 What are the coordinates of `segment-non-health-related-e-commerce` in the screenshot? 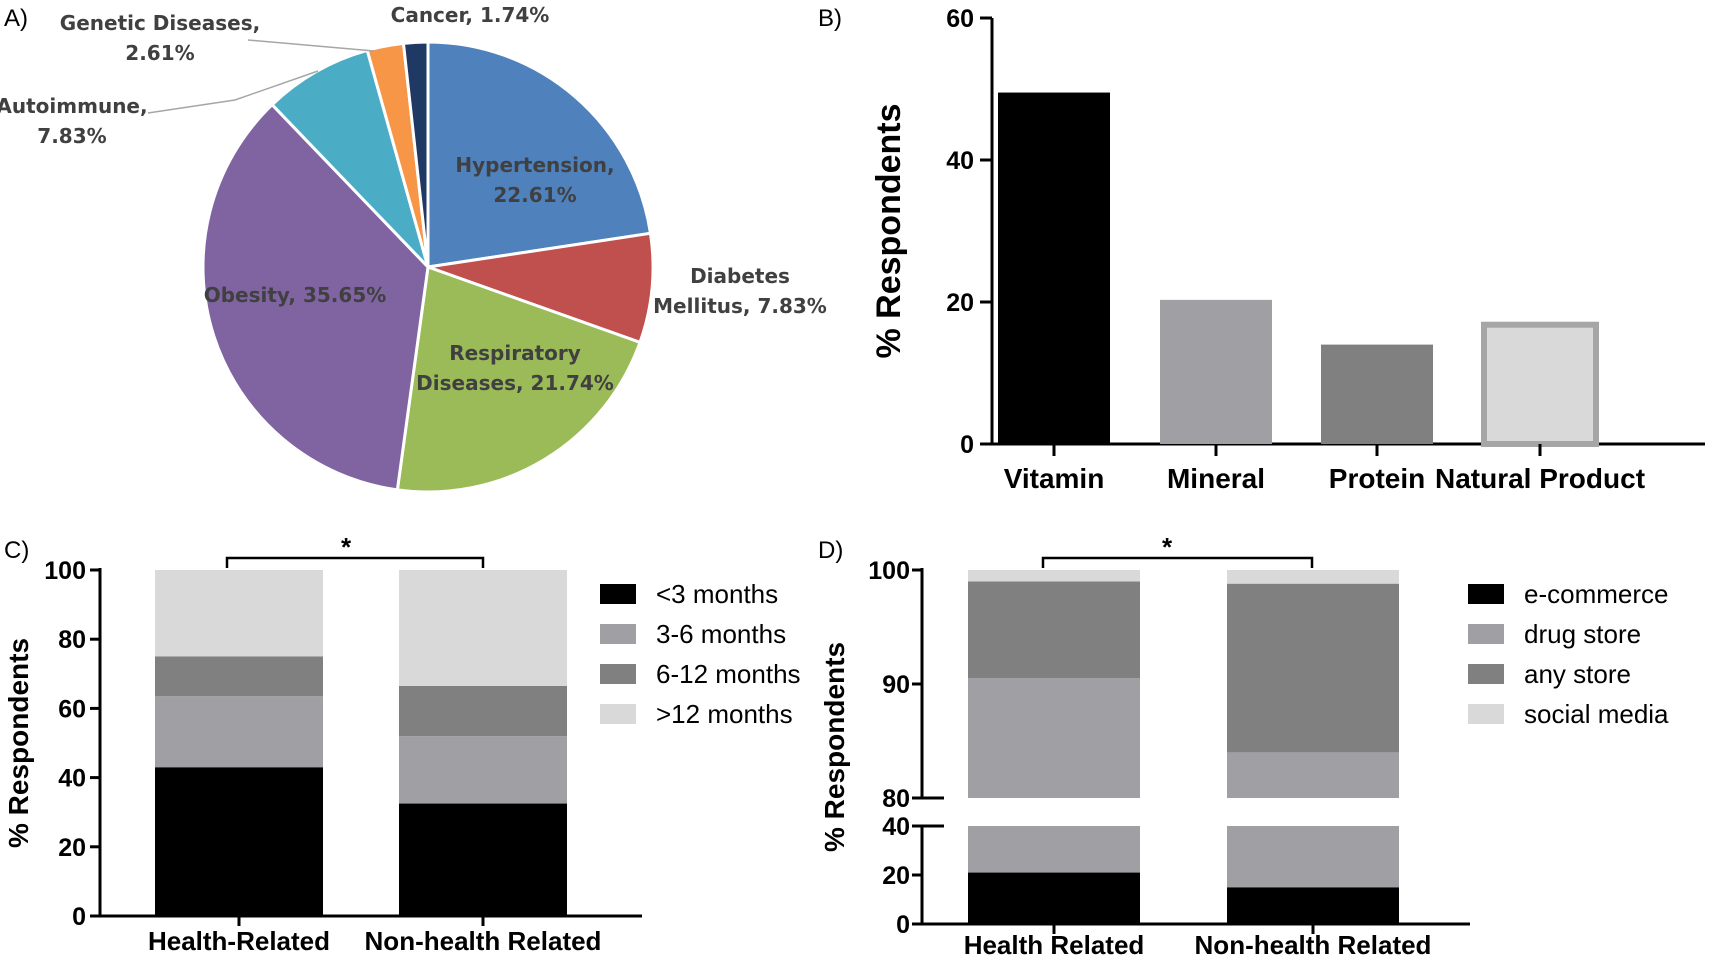 It's located at (1313, 905).